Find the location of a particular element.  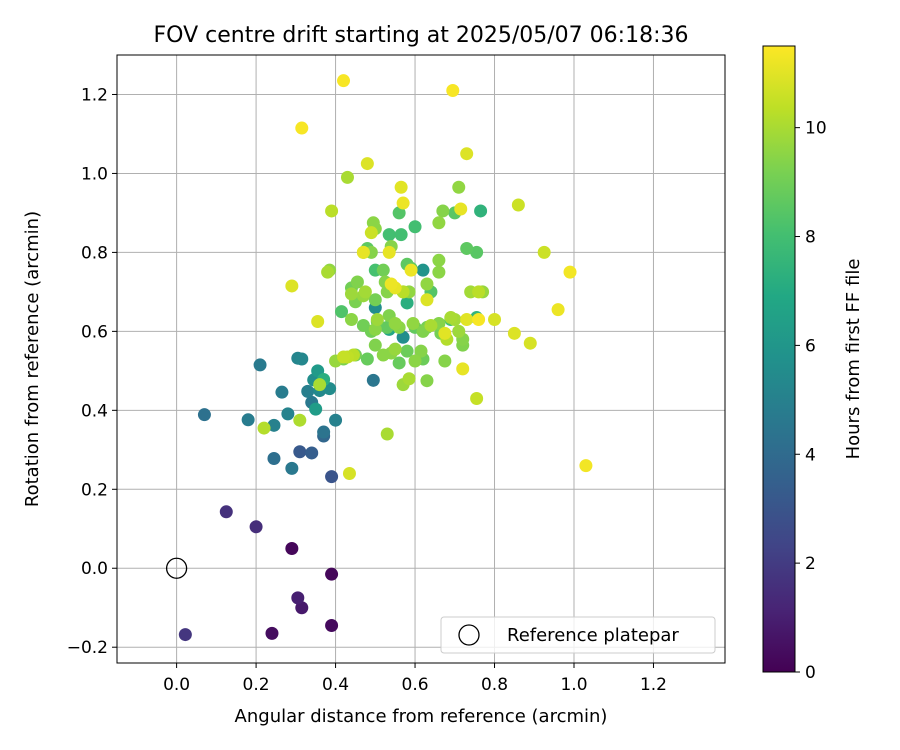

y-axis-label: Rotation from reference (arcmin) is located at coordinates (32, 359).